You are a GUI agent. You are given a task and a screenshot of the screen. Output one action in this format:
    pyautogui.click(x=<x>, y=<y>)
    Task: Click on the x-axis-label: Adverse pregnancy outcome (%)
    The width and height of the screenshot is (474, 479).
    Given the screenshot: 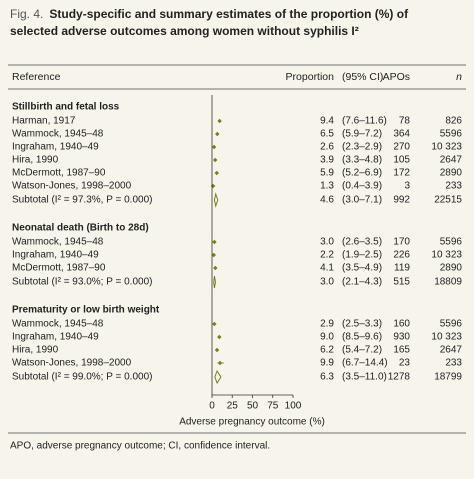 What is the action you would take?
    pyautogui.click(x=252, y=422)
    